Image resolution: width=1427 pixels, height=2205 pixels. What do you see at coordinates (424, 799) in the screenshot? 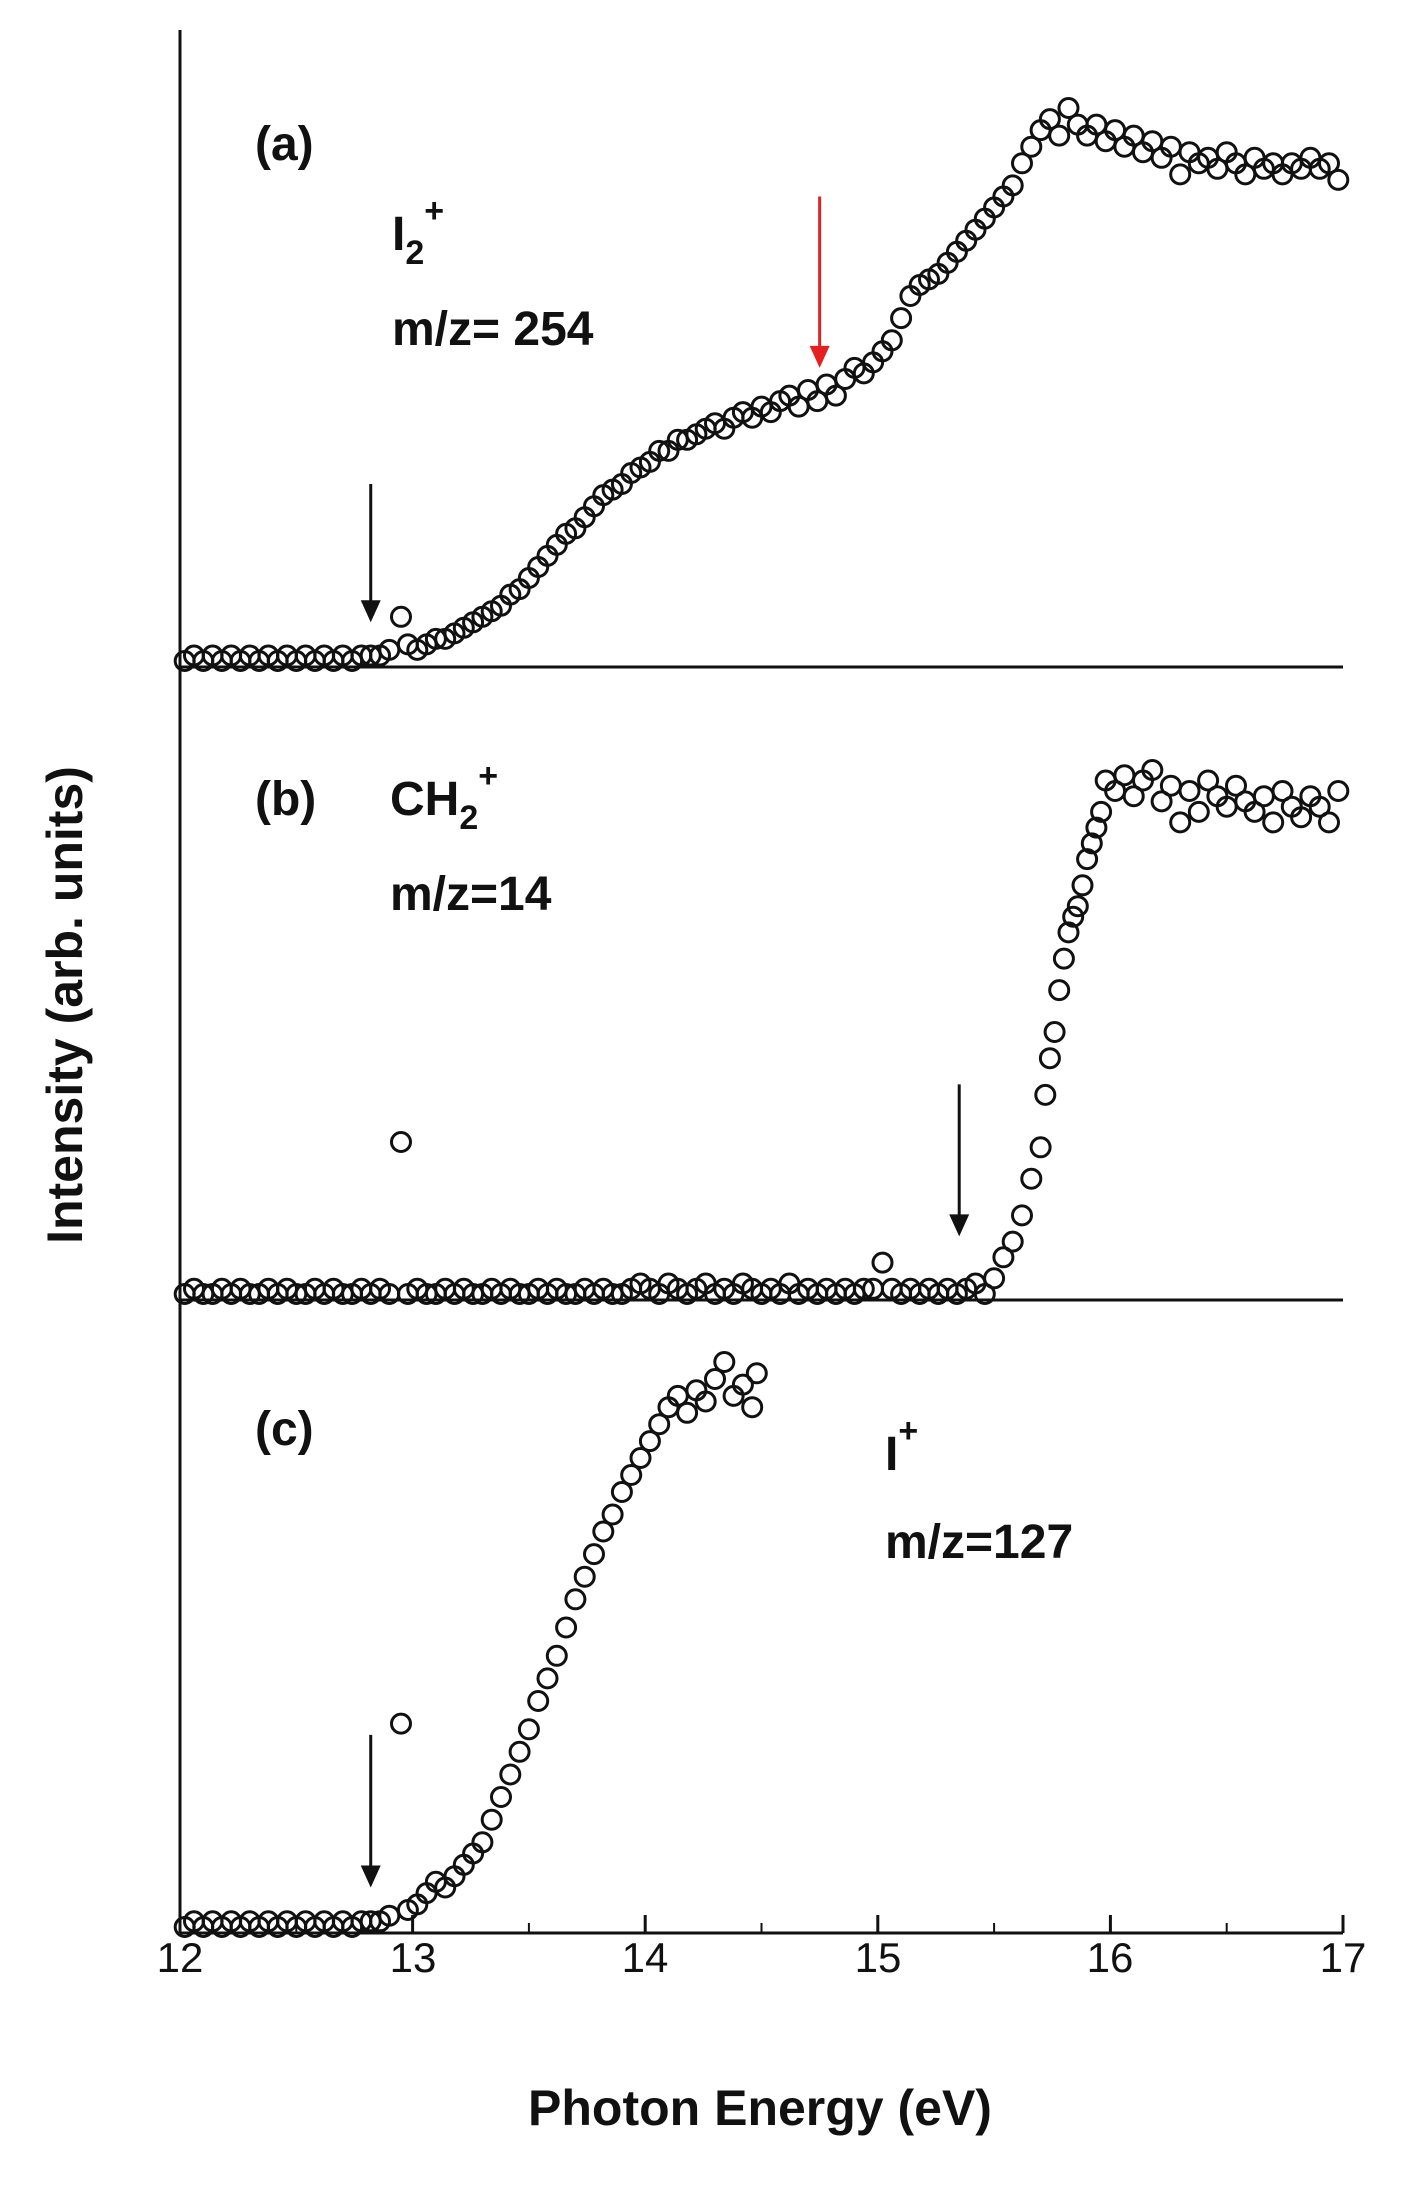
I see `panel-b-ion-base: CH` at bounding box center [424, 799].